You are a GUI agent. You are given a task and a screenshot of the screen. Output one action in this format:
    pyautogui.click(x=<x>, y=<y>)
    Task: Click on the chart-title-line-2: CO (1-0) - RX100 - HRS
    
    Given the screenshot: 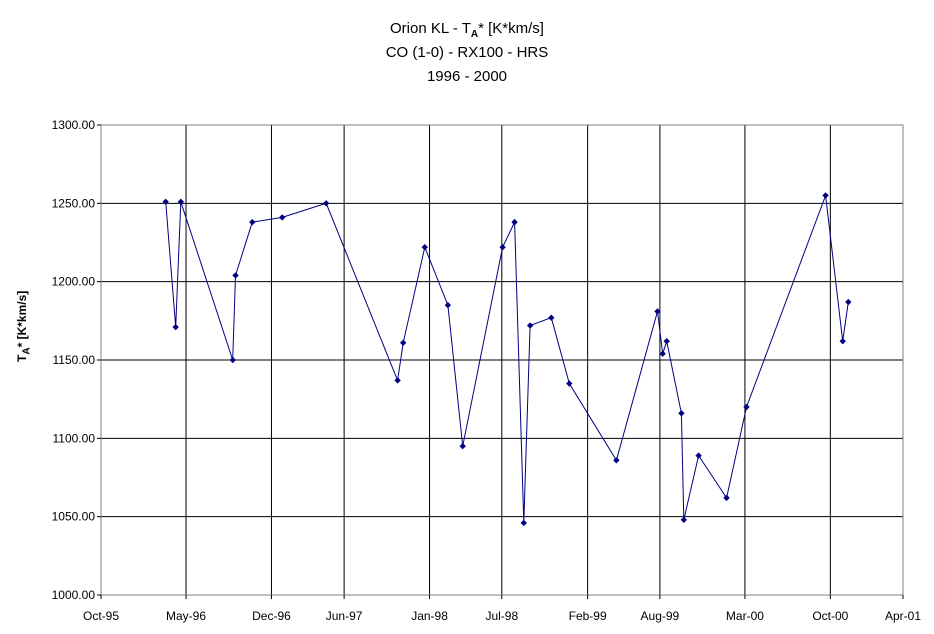 What is the action you would take?
    pyautogui.click(x=467, y=52)
    